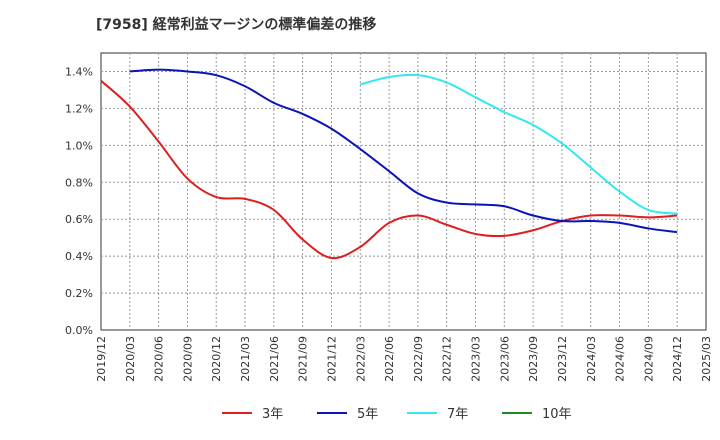 This screenshot has width=720, height=440. I want to click on x-tick-label: 2022/12, so click(447, 359).